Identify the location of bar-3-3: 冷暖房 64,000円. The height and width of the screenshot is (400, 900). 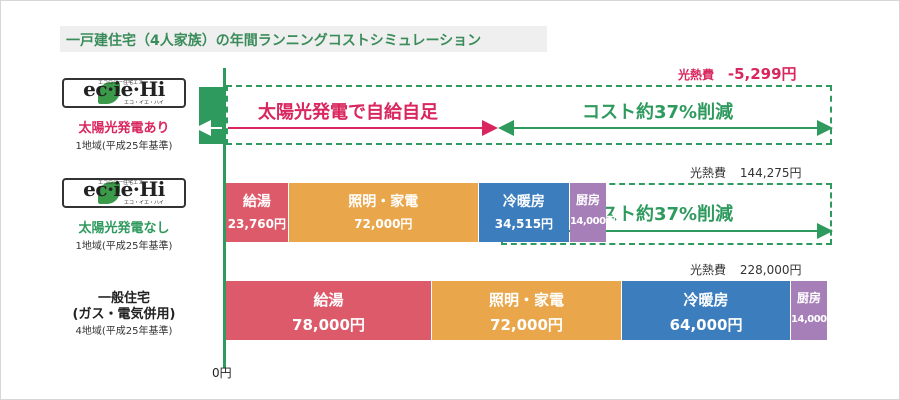
(706, 310).